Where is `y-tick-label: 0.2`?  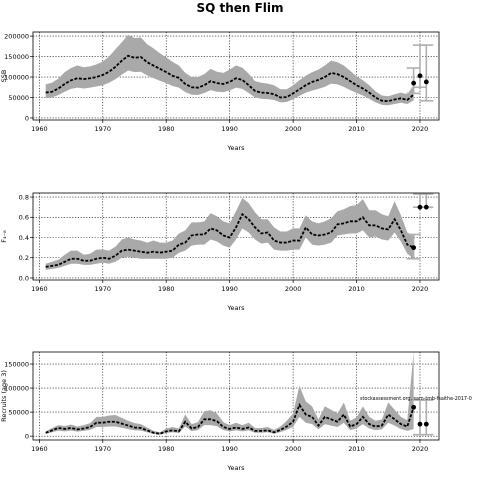 y-tick-label: 0.2 is located at coordinates (24, 258).